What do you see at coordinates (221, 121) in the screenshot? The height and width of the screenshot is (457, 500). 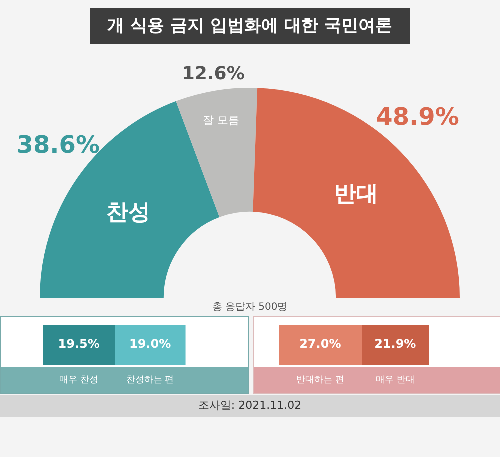 I see `slice-label: 잘 모름` at bounding box center [221, 121].